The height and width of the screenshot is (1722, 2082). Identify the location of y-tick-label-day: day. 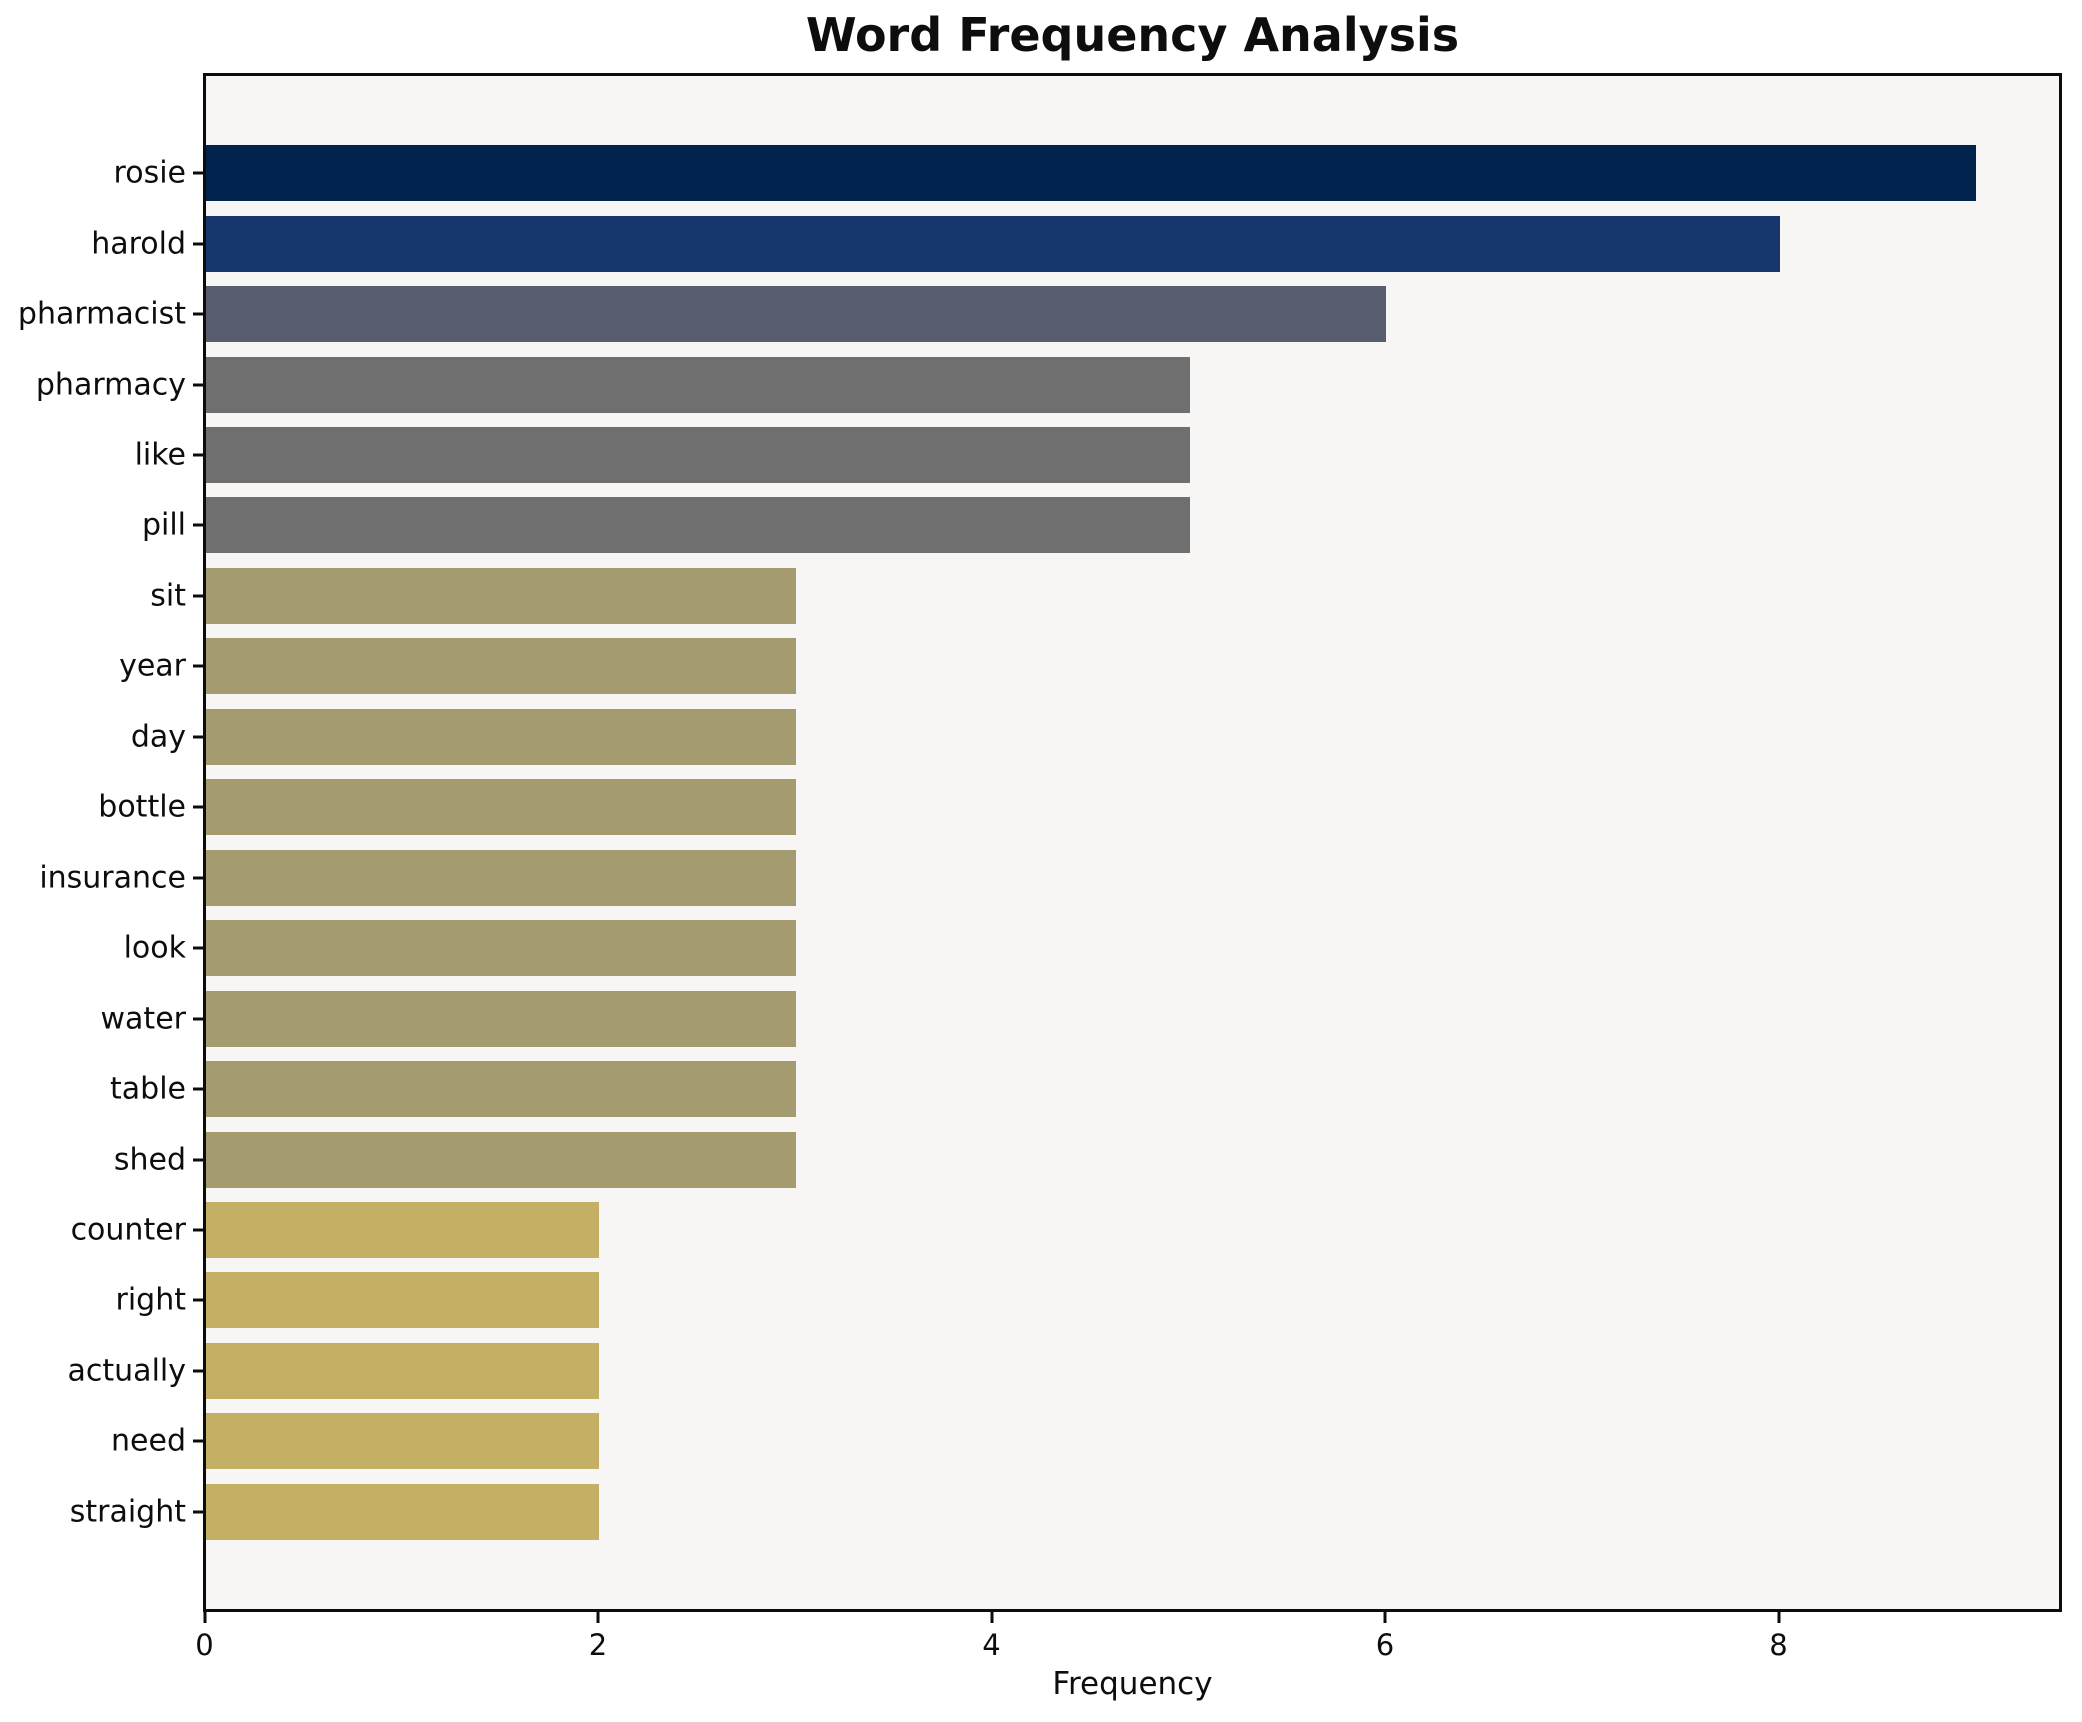
(158, 737).